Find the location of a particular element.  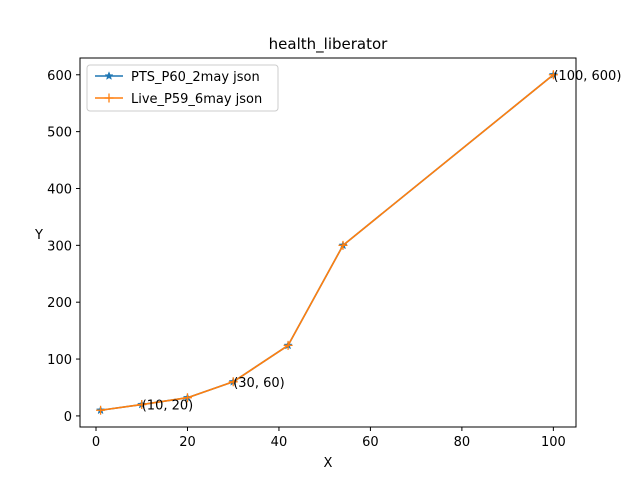

x-tick-label: 0 is located at coordinates (96, 442).